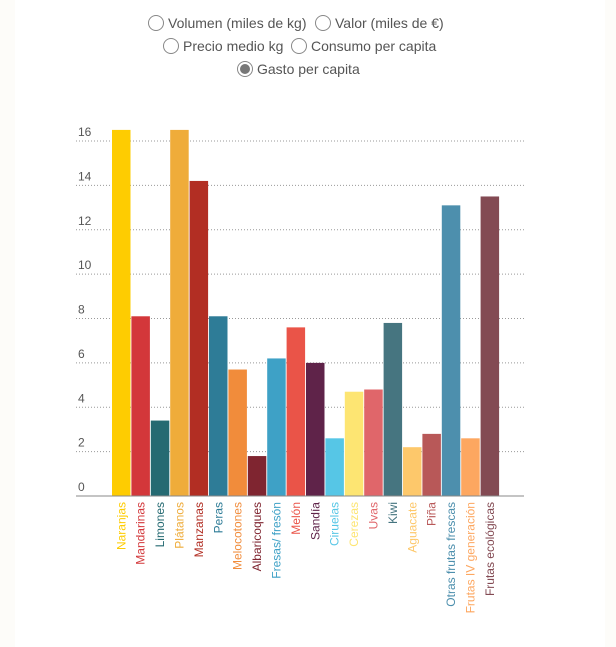 The image size is (616, 647). I want to click on y-tick-label: 4, so click(81, 398).